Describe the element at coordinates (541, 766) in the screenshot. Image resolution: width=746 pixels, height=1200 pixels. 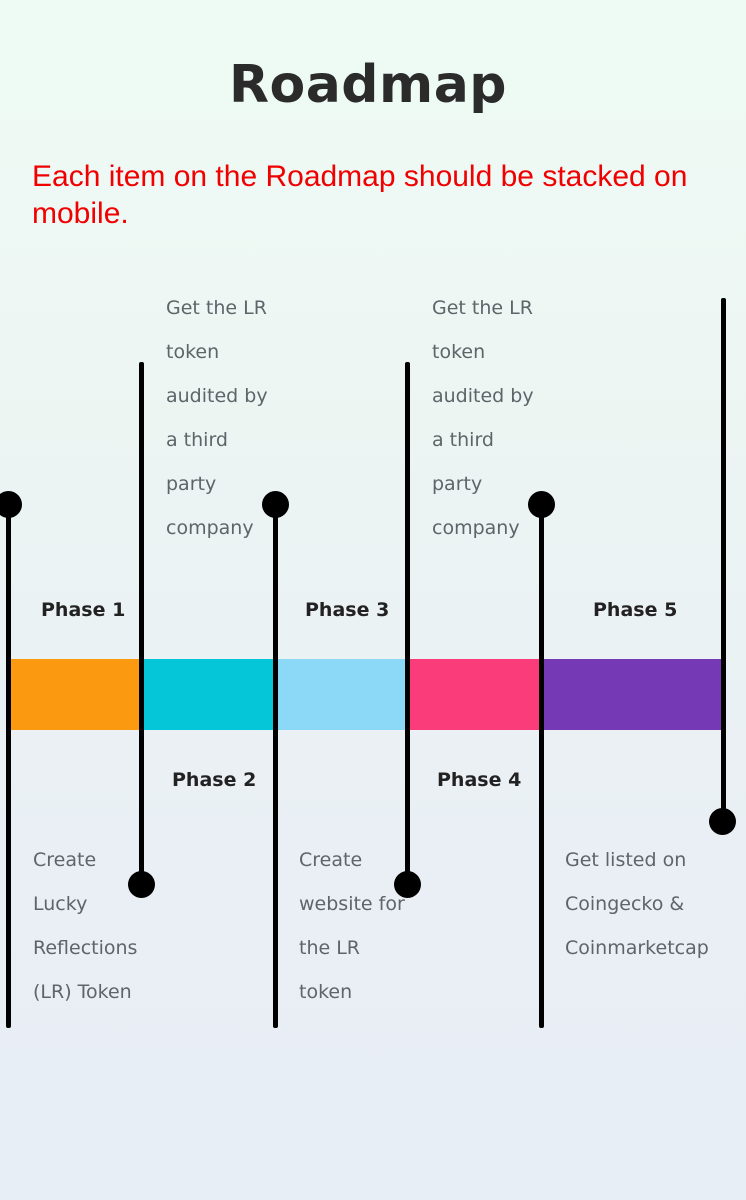
I see `phase-5-marker-line` at that location.